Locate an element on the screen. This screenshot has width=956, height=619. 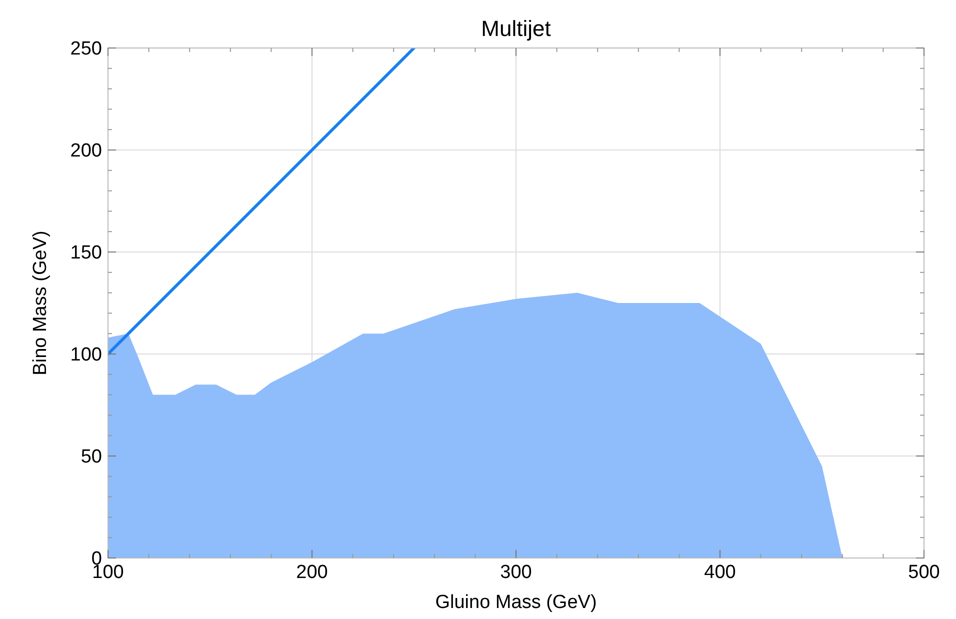
x-axis-title: Gluino Mass (GeV) is located at coordinates (516, 602).